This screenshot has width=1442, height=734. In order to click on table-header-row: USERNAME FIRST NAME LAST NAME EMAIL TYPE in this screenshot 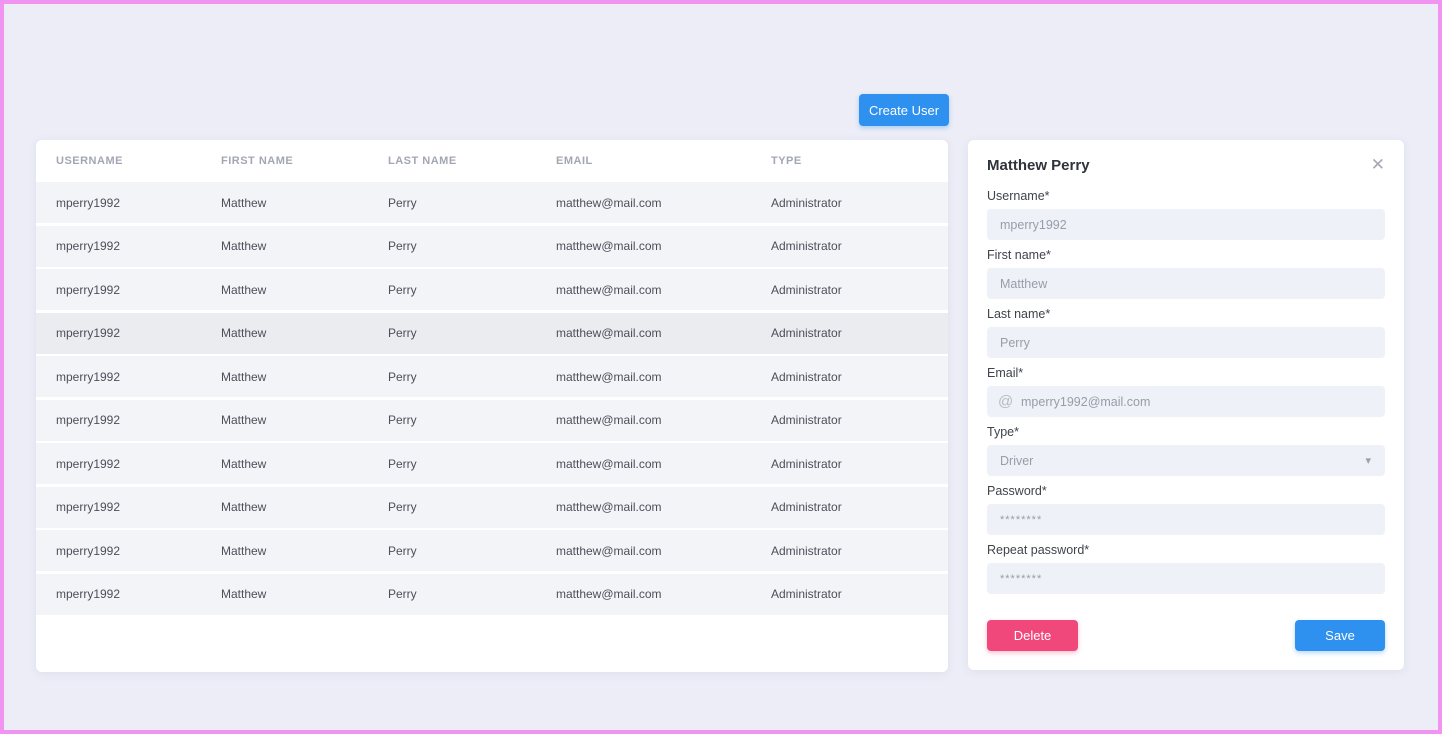, I will do `click(492, 161)`.